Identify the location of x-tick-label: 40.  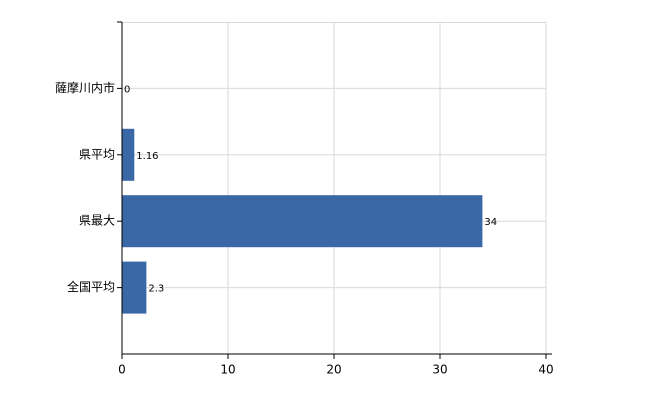
(545, 370).